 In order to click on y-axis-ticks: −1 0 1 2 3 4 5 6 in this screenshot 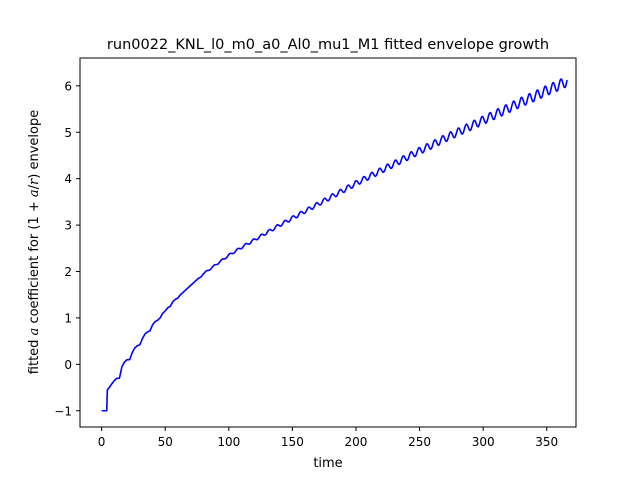, I will do `click(67, 248)`.